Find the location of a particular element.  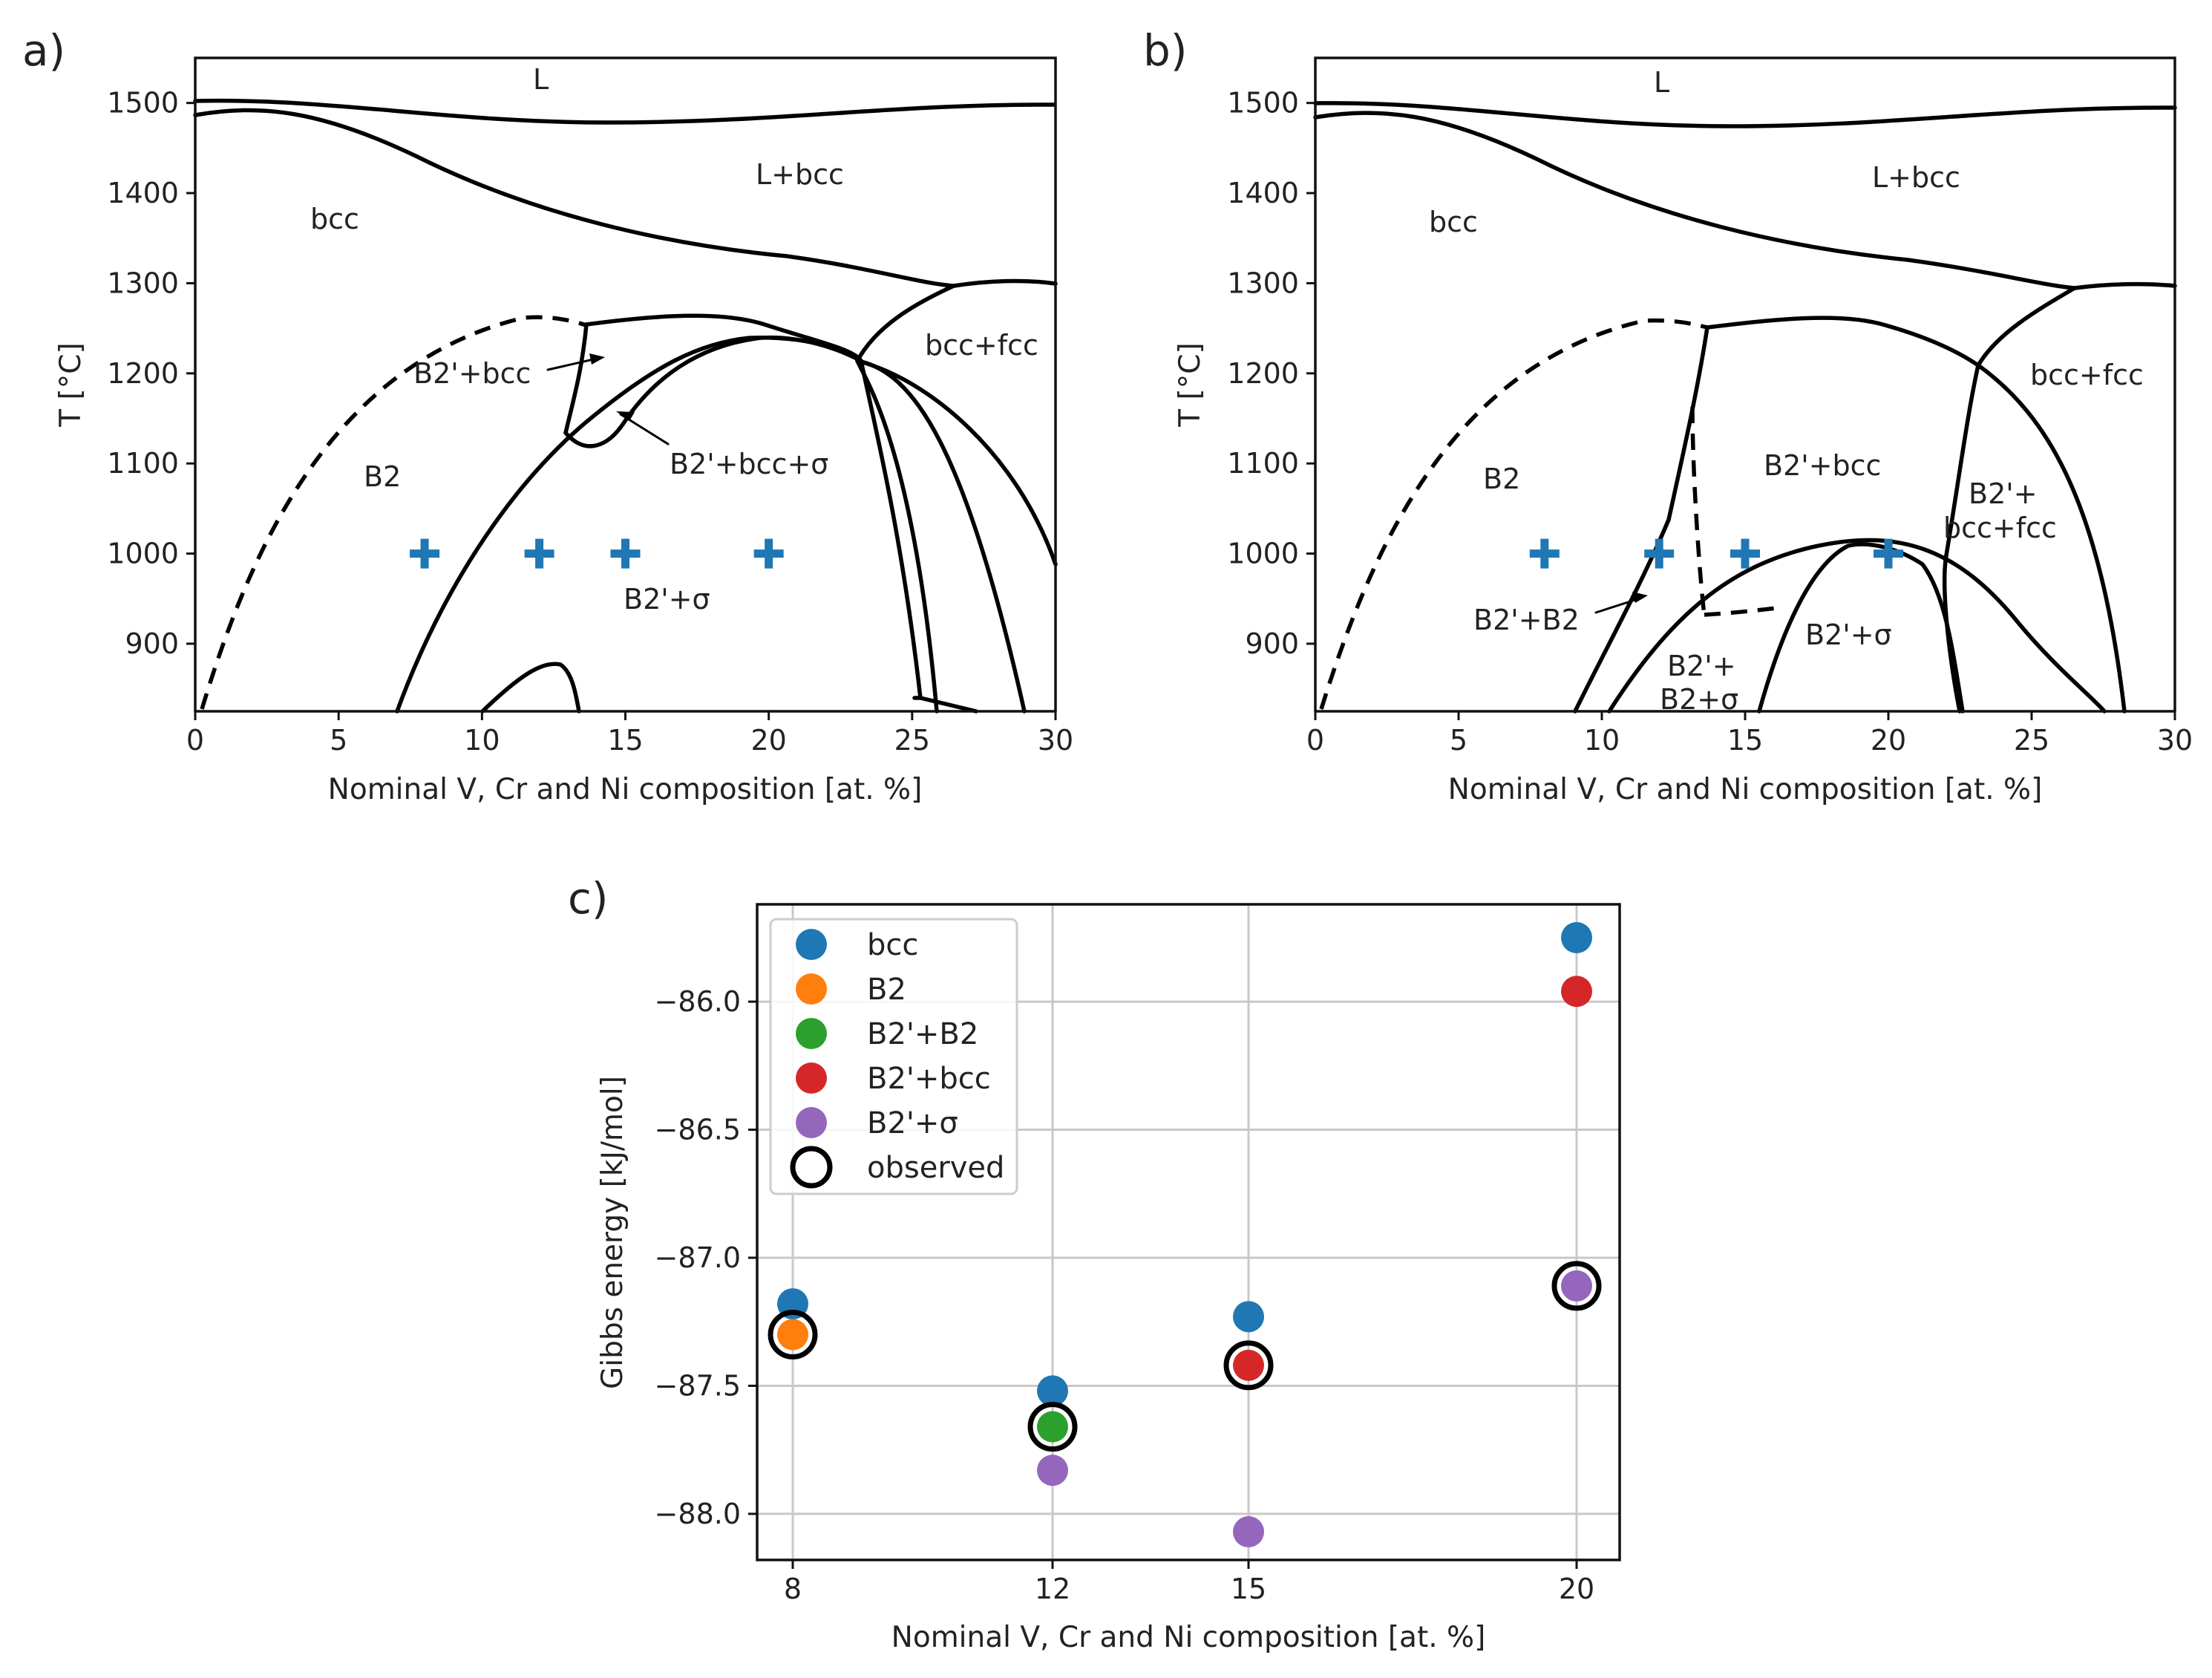

bottom-segment is located at coordinates (945, 705).